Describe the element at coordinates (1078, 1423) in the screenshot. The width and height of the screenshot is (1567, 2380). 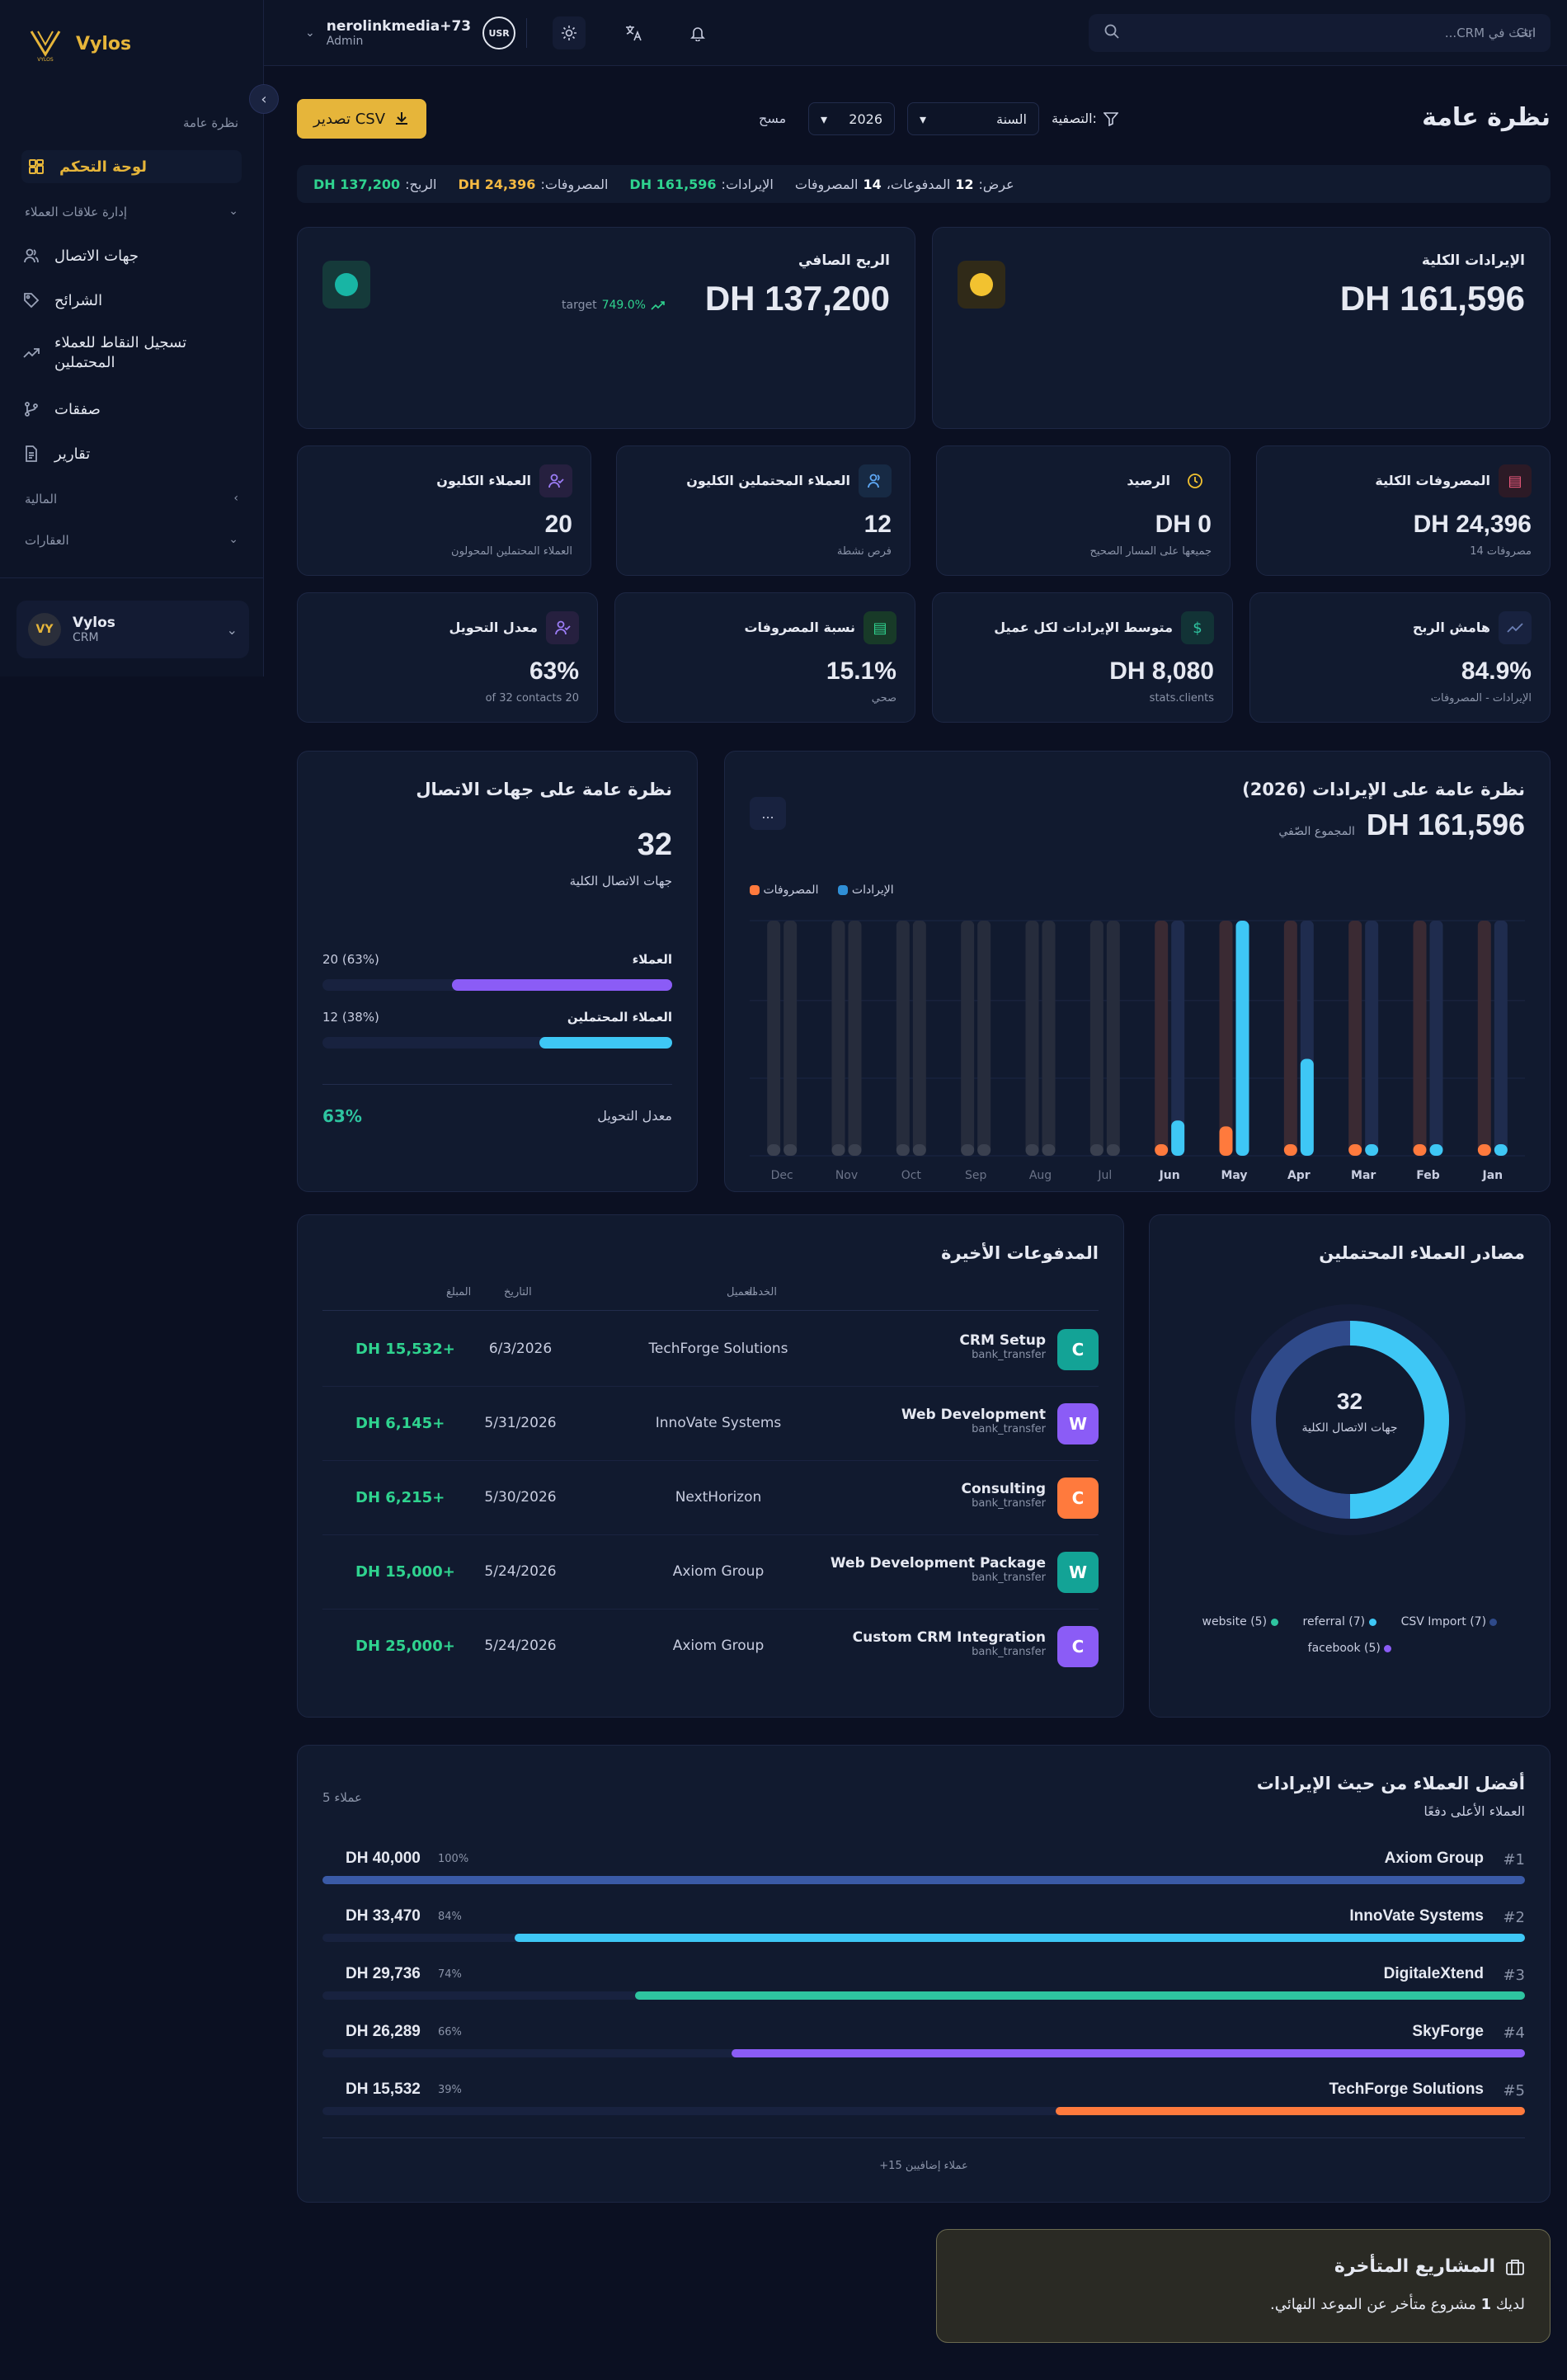
I see `payment-avatar: W` at that location.